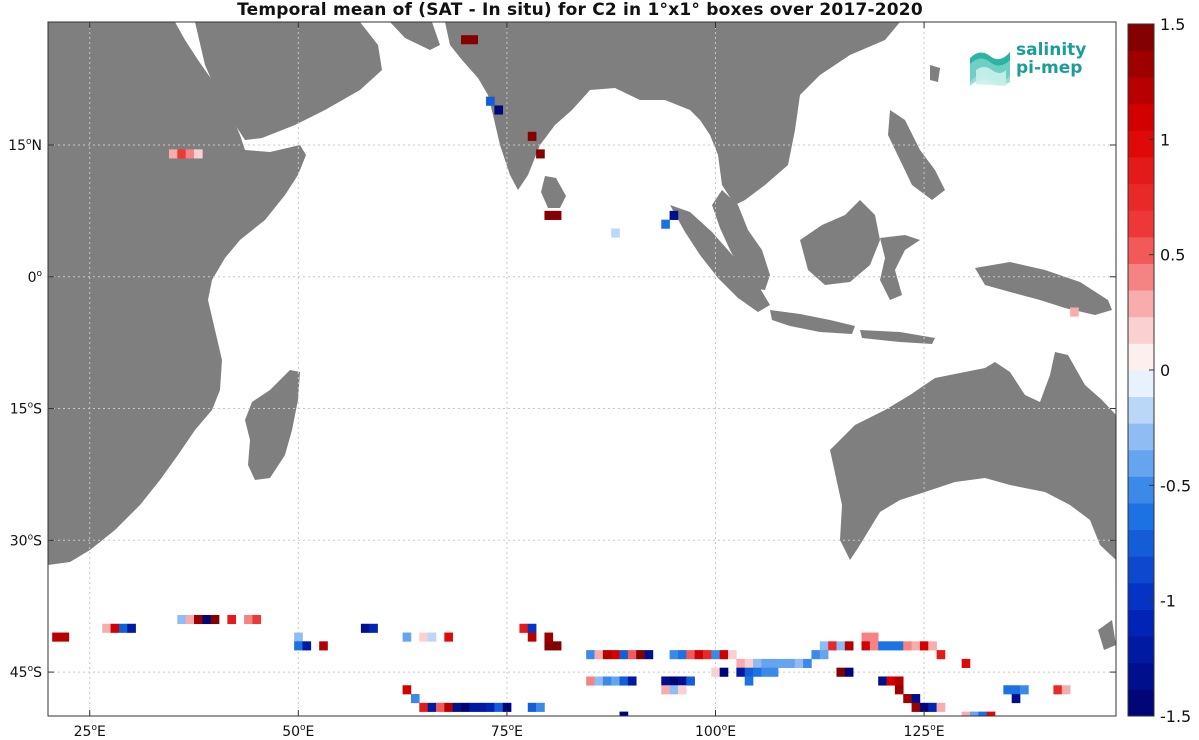 This screenshot has width=1199, height=740. Describe the element at coordinates (1165, 139) in the screenshot. I see `colorbar-label: 1` at that location.